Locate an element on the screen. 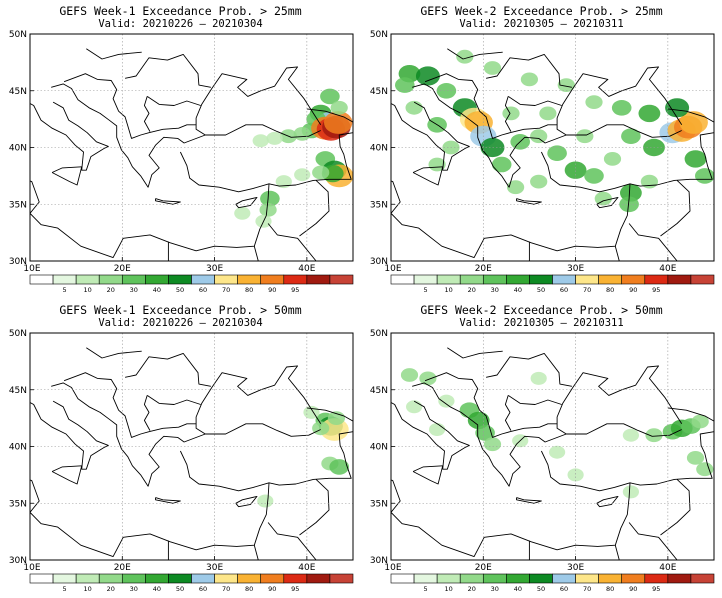 The width and height of the screenshot is (722, 598). y-tick-label: 30N is located at coordinates (18, 262).